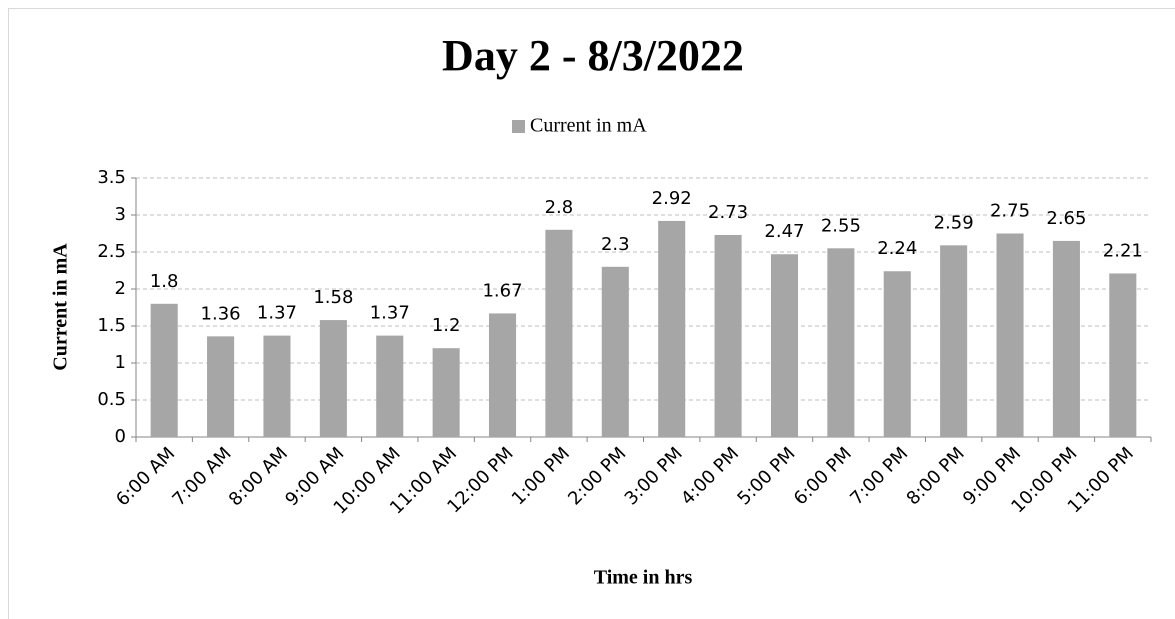 The height and width of the screenshot is (619, 1175). What do you see at coordinates (784, 231) in the screenshot?
I see `data-label: 2.47` at bounding box center [784, 231].